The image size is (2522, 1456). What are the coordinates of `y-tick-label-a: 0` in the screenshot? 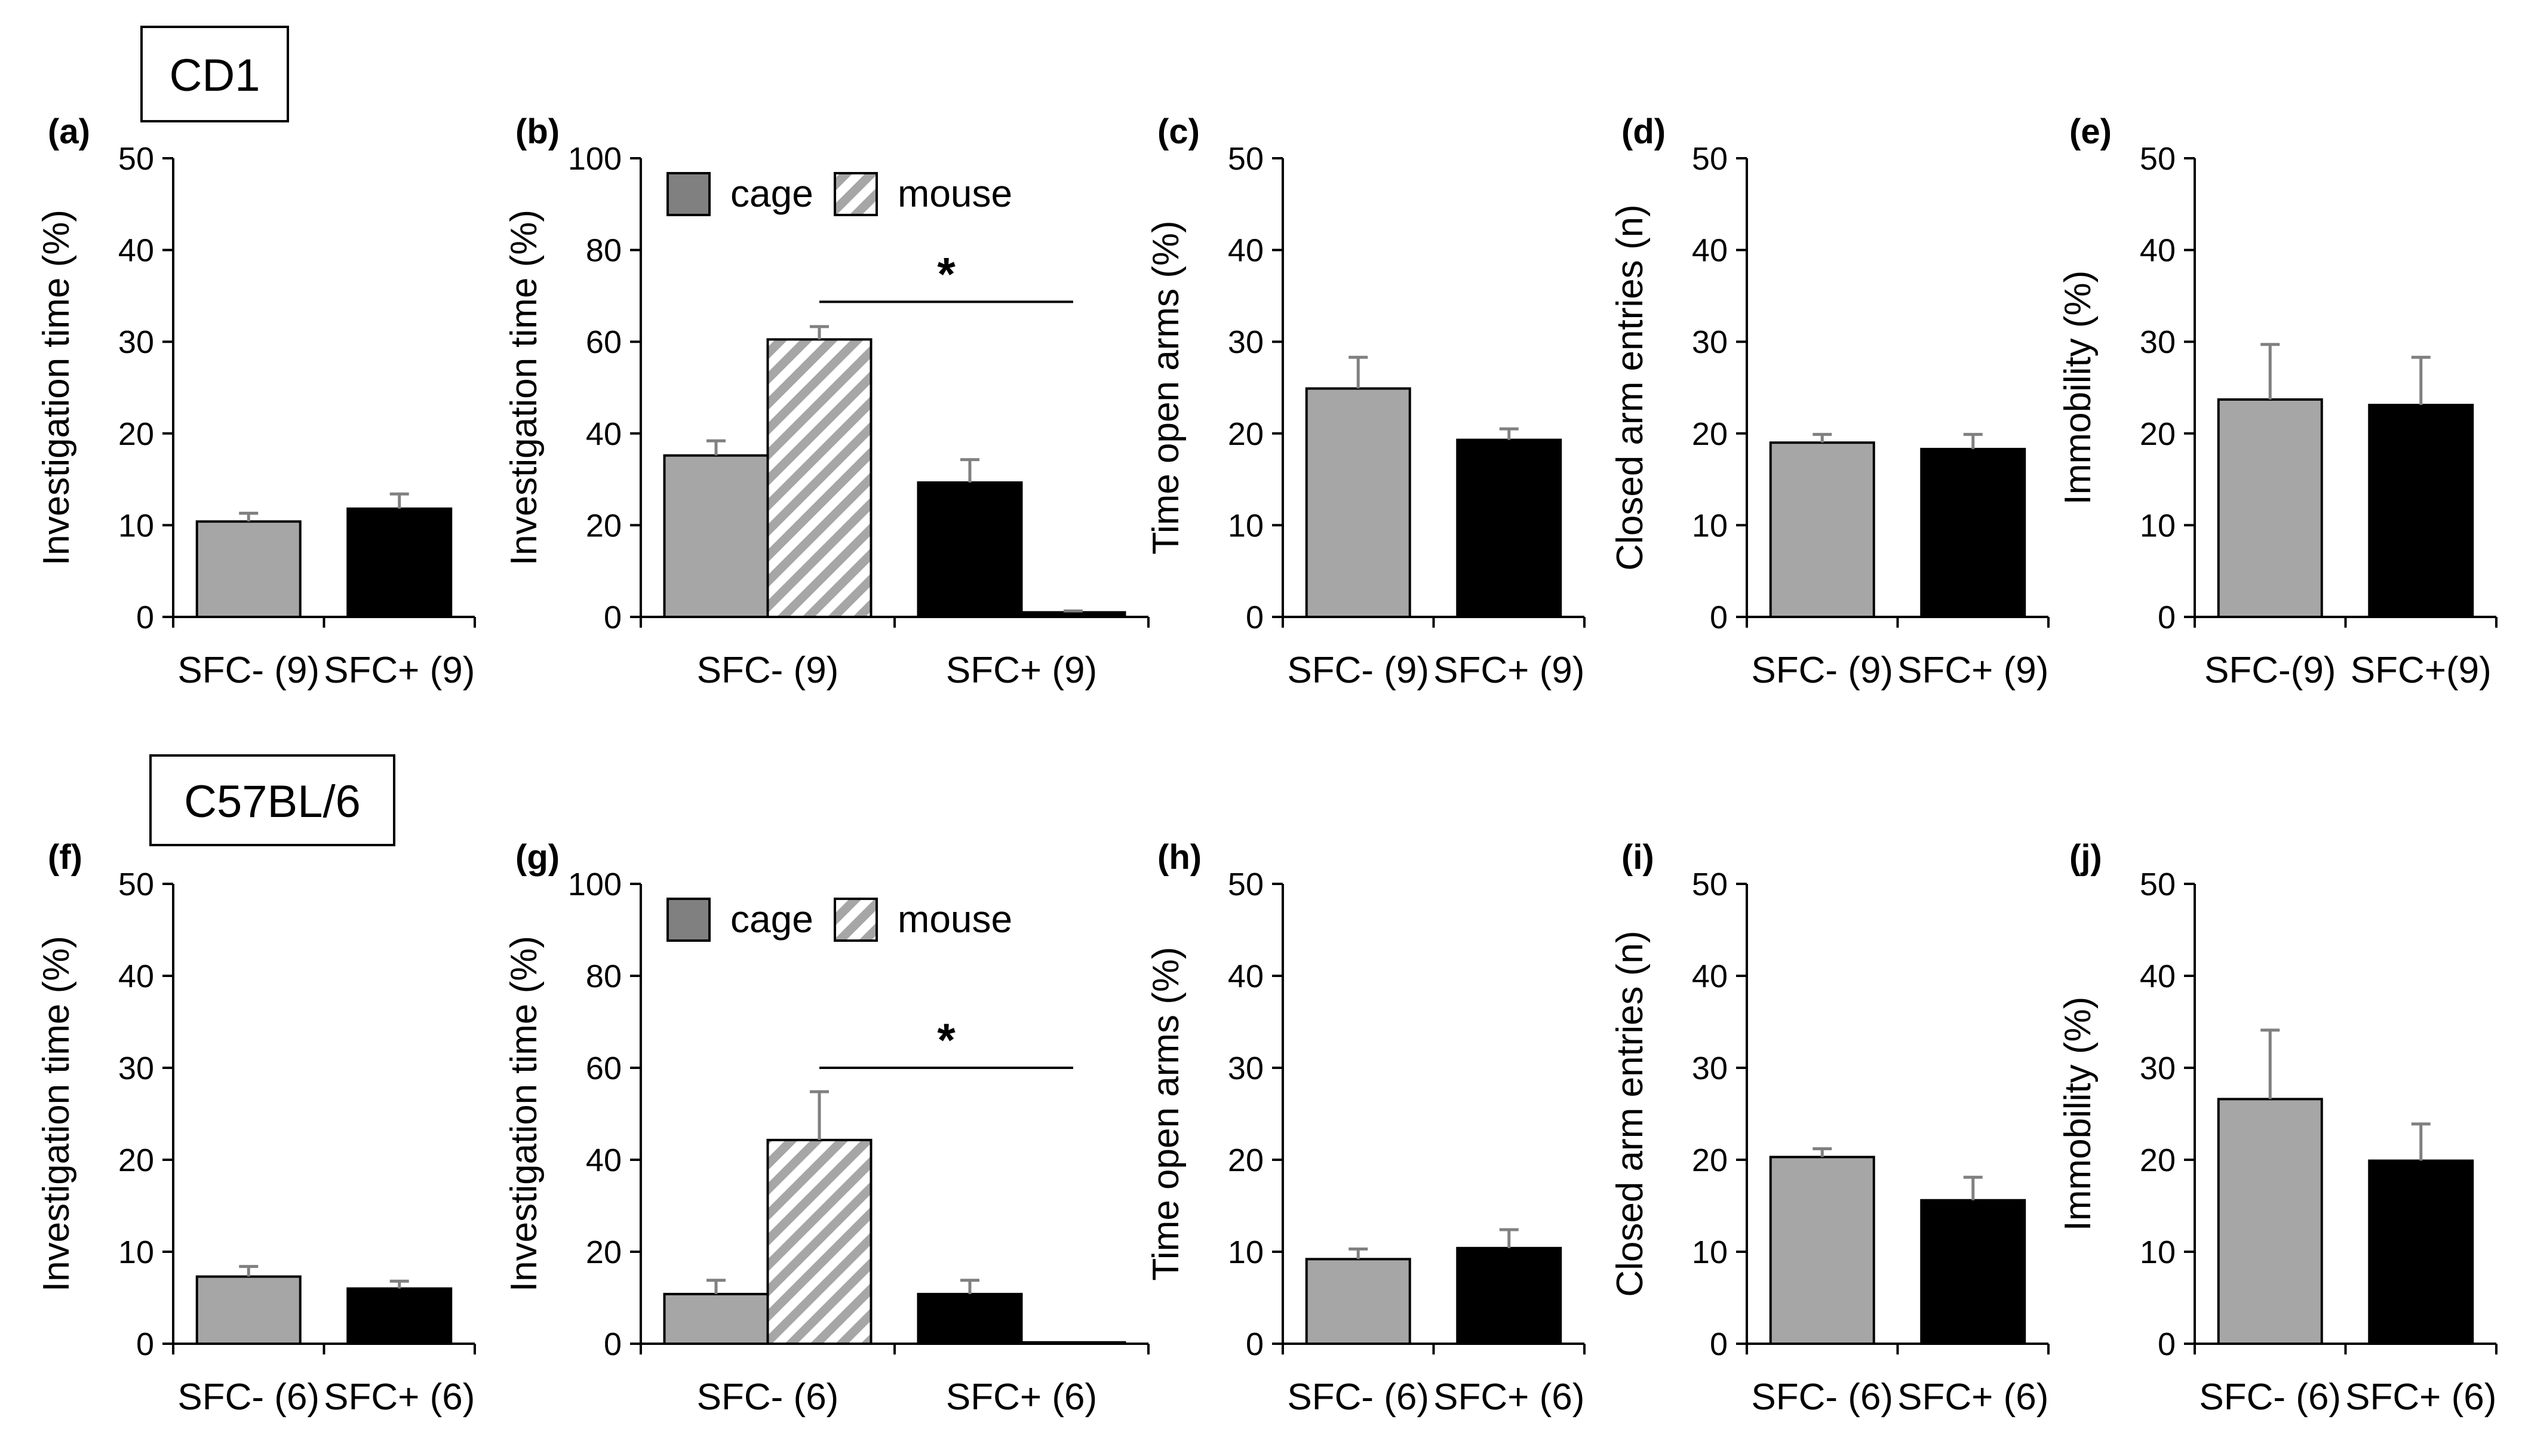 It's located at (145, 617).